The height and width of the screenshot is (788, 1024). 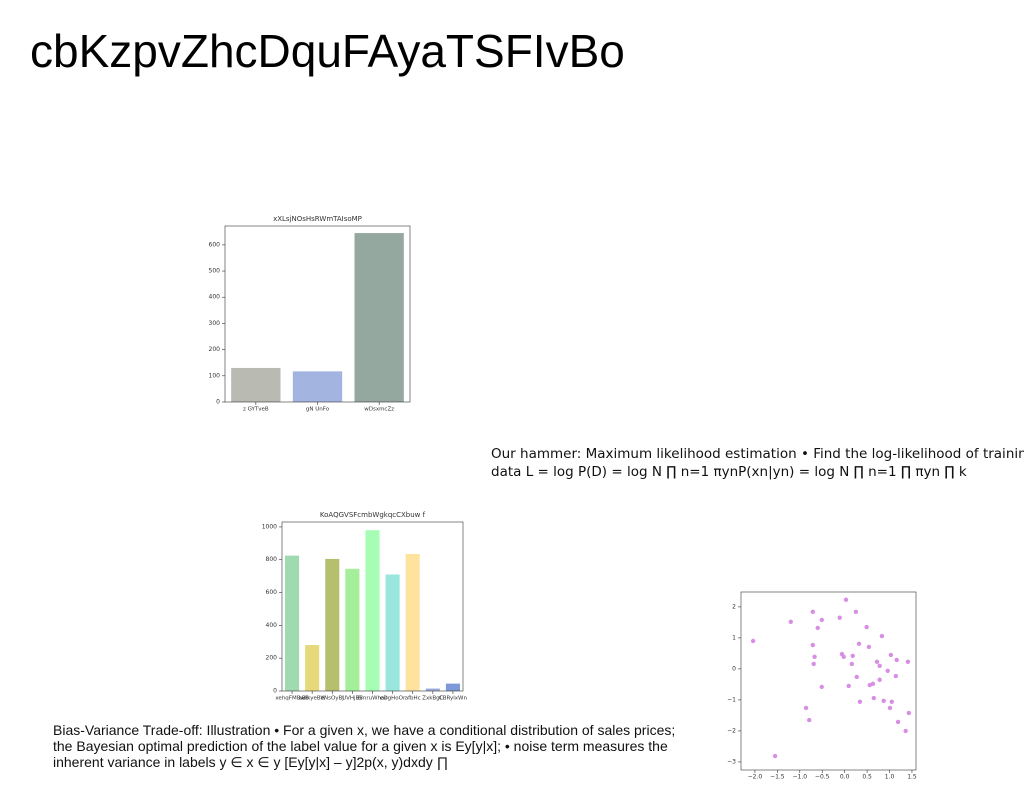 What do you see at coordinates (890, 777) in the screenshot?
I see `x-tick-label: 1.0` at bounding box center [890, 777].